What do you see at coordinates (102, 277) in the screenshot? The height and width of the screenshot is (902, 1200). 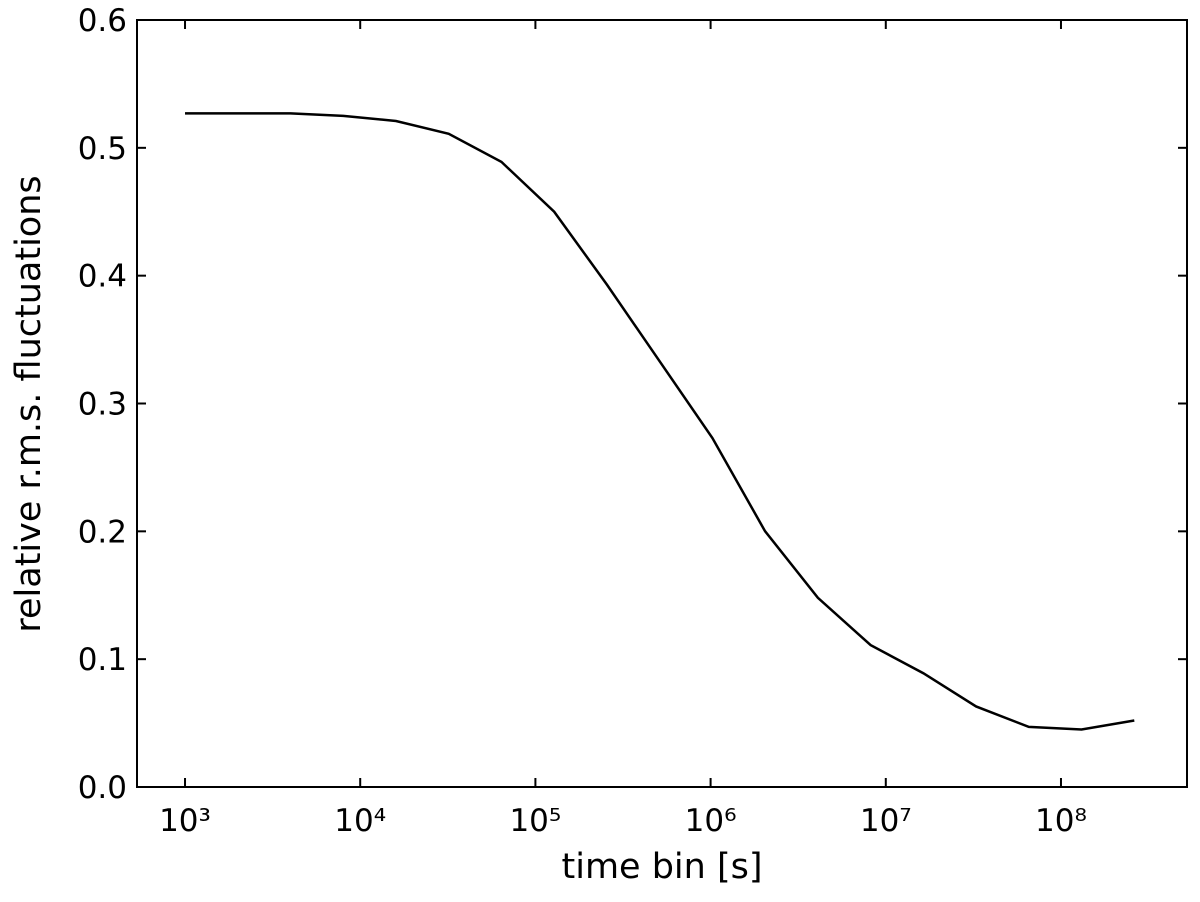 I see `y-tick-label: 0.4` at bounding box center [102, 277].